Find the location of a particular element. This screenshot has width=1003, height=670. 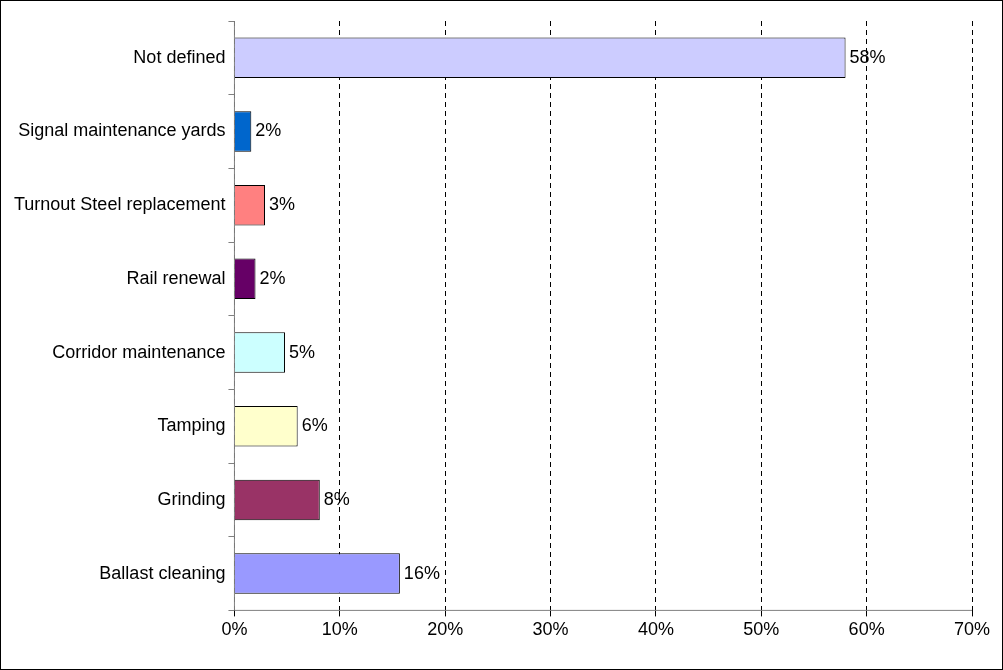

data-label: 5% is located at coordinates (302, 351).